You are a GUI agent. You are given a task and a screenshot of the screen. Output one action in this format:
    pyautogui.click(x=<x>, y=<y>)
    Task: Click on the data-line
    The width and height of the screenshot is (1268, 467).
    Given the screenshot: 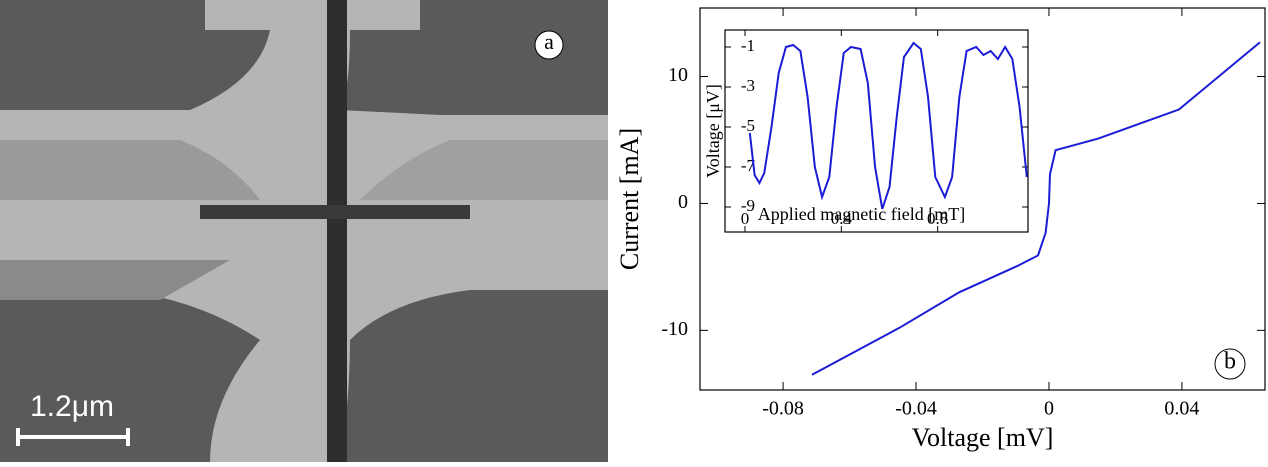 What is the action you would take?
    pyautogui.click(x=888, y=125)
    